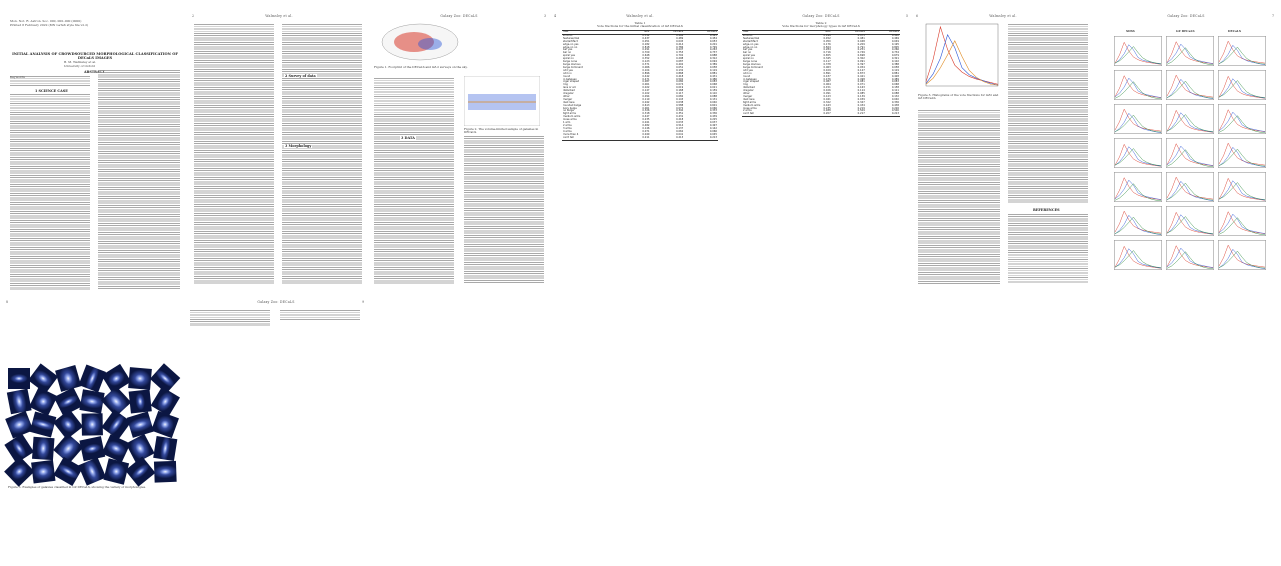 The height and width of the screenshot is (566, 1281). What do you see at coordinates (827, 41) in the screenshot?
I see `table-cell: 0.050` at bounding box center [827, 41].